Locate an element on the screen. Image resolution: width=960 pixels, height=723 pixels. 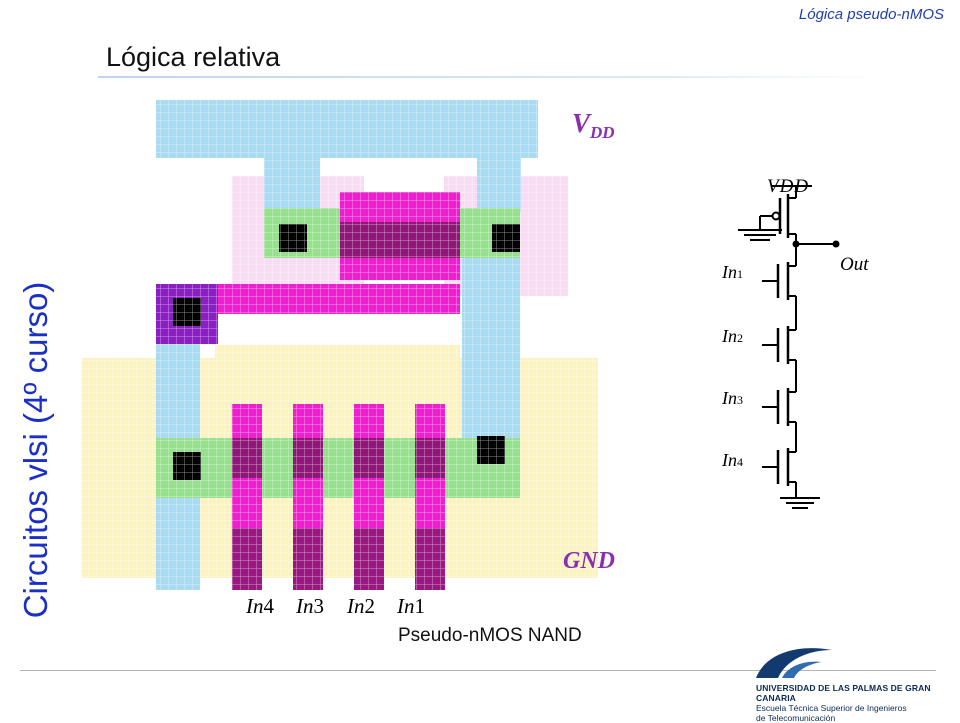
layout-gnd-label: GND is located at coordinates (589, 561).